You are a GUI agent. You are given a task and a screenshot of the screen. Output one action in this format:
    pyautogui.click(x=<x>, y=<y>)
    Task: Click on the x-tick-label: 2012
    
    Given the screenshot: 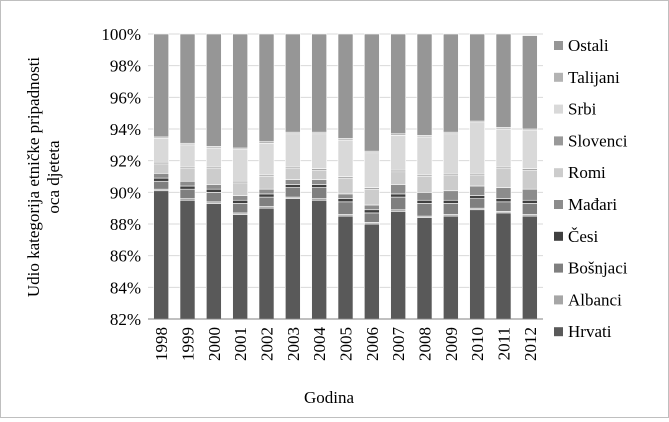 What is the action you would take?
    pyautogui.click(x=530, y=344)
    